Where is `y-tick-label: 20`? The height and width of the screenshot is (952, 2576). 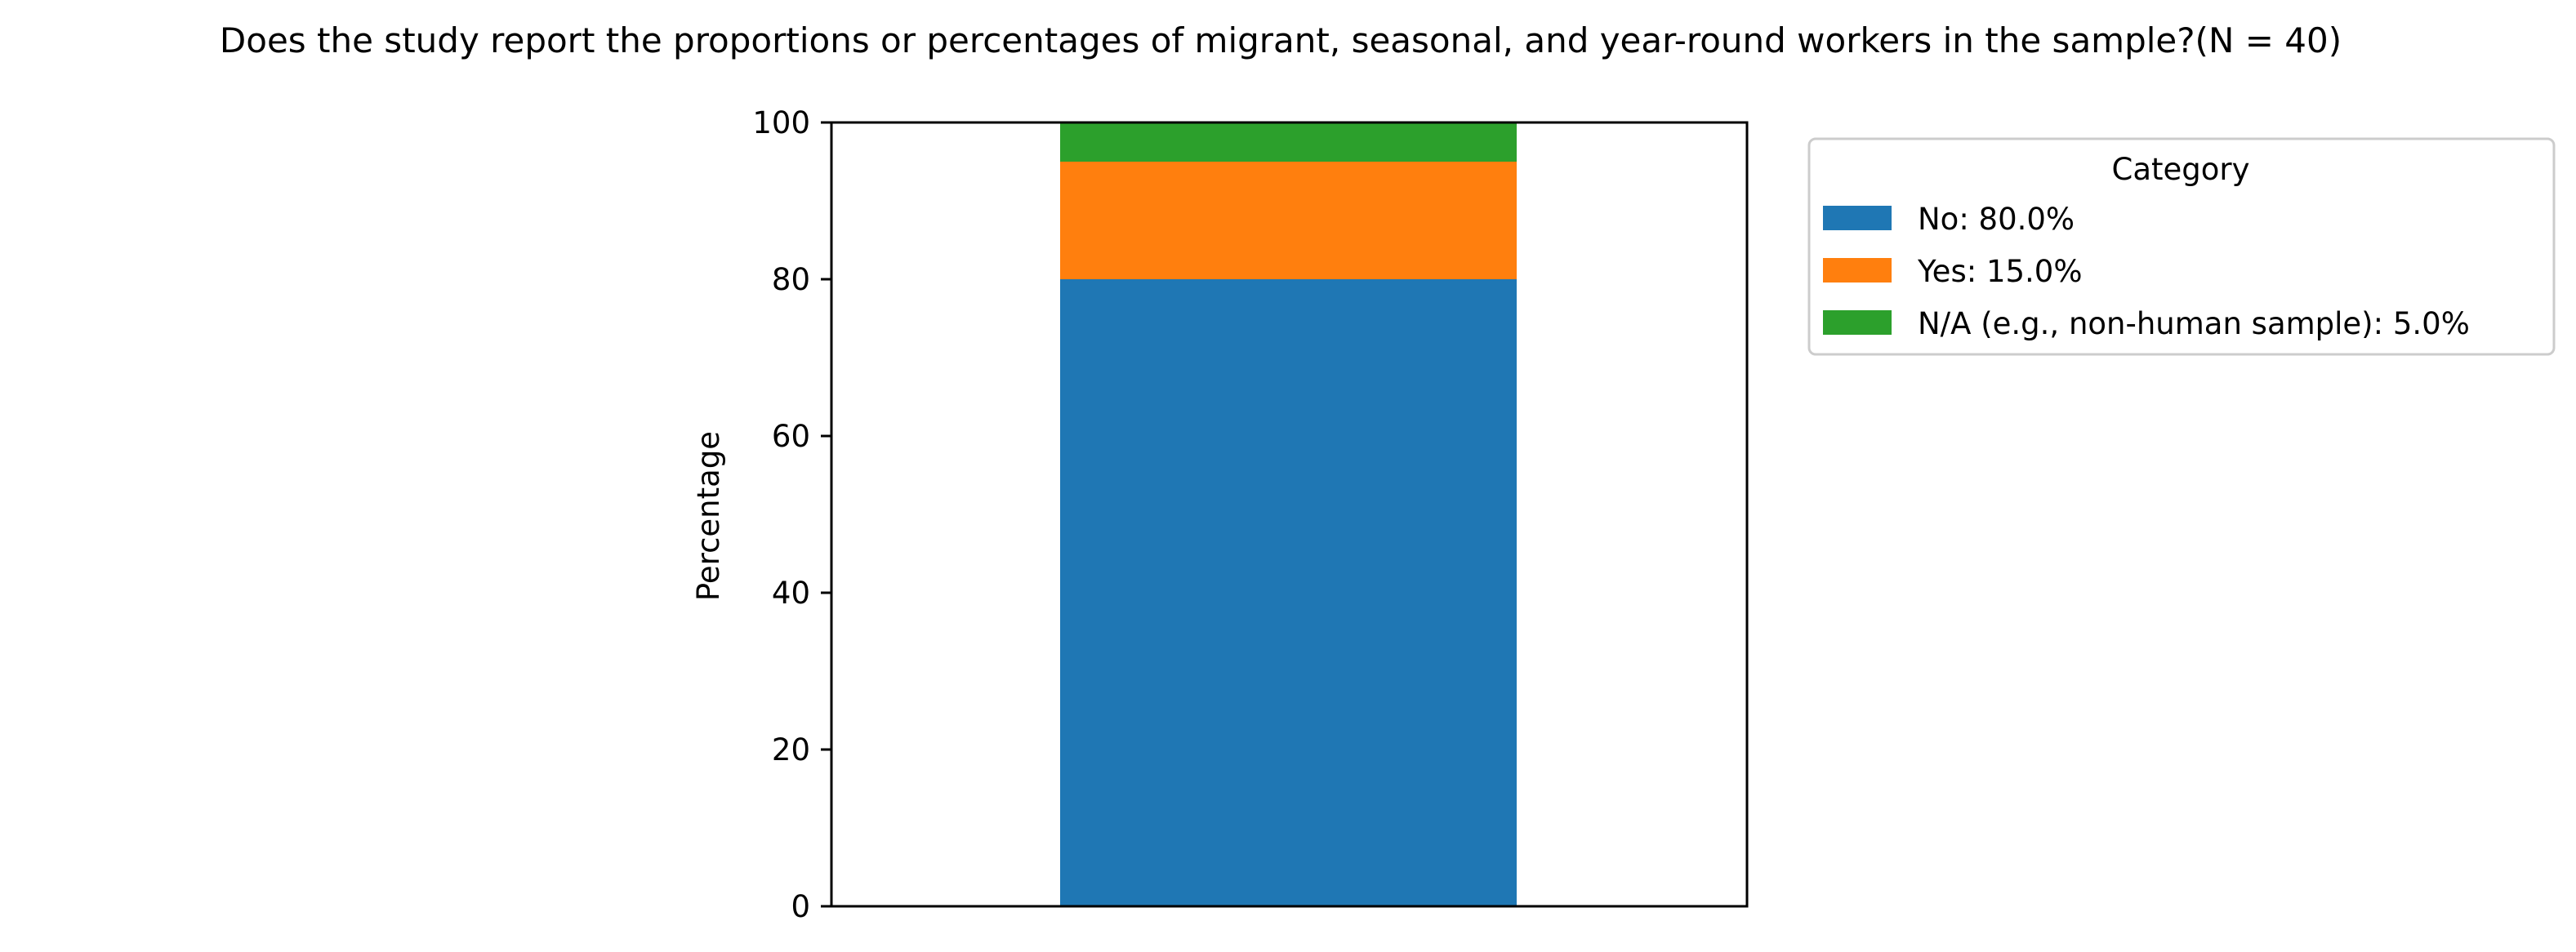 y-tick-label: 20 is located at coordinates (791, 750).